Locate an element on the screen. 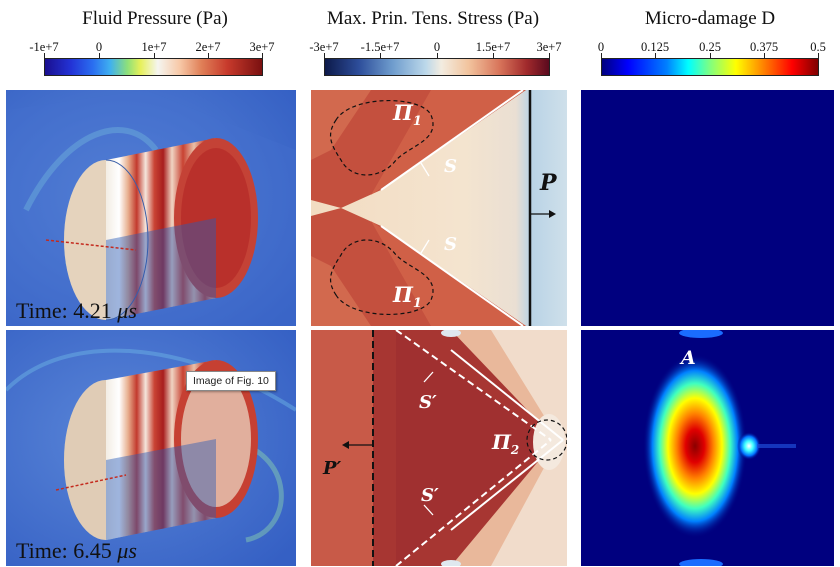 The image size is (840, 567). time-label-bottom: Time: 6.45 μs is located at coordinates (76, 551).